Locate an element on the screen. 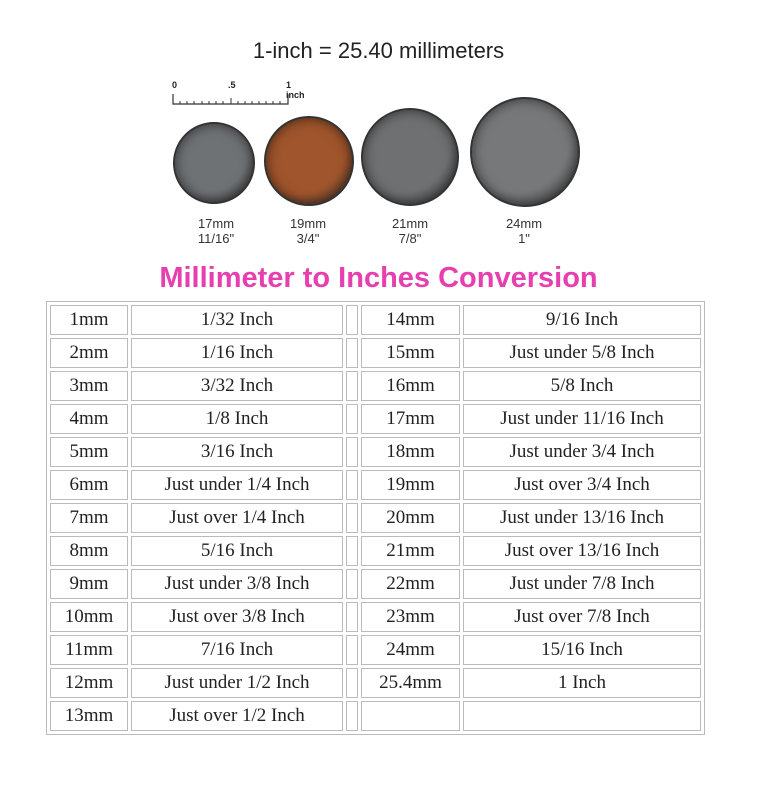 This screenshot has width=757, height=809. inch-cell: 7/16 Inch is located at coordinates (237, 650).